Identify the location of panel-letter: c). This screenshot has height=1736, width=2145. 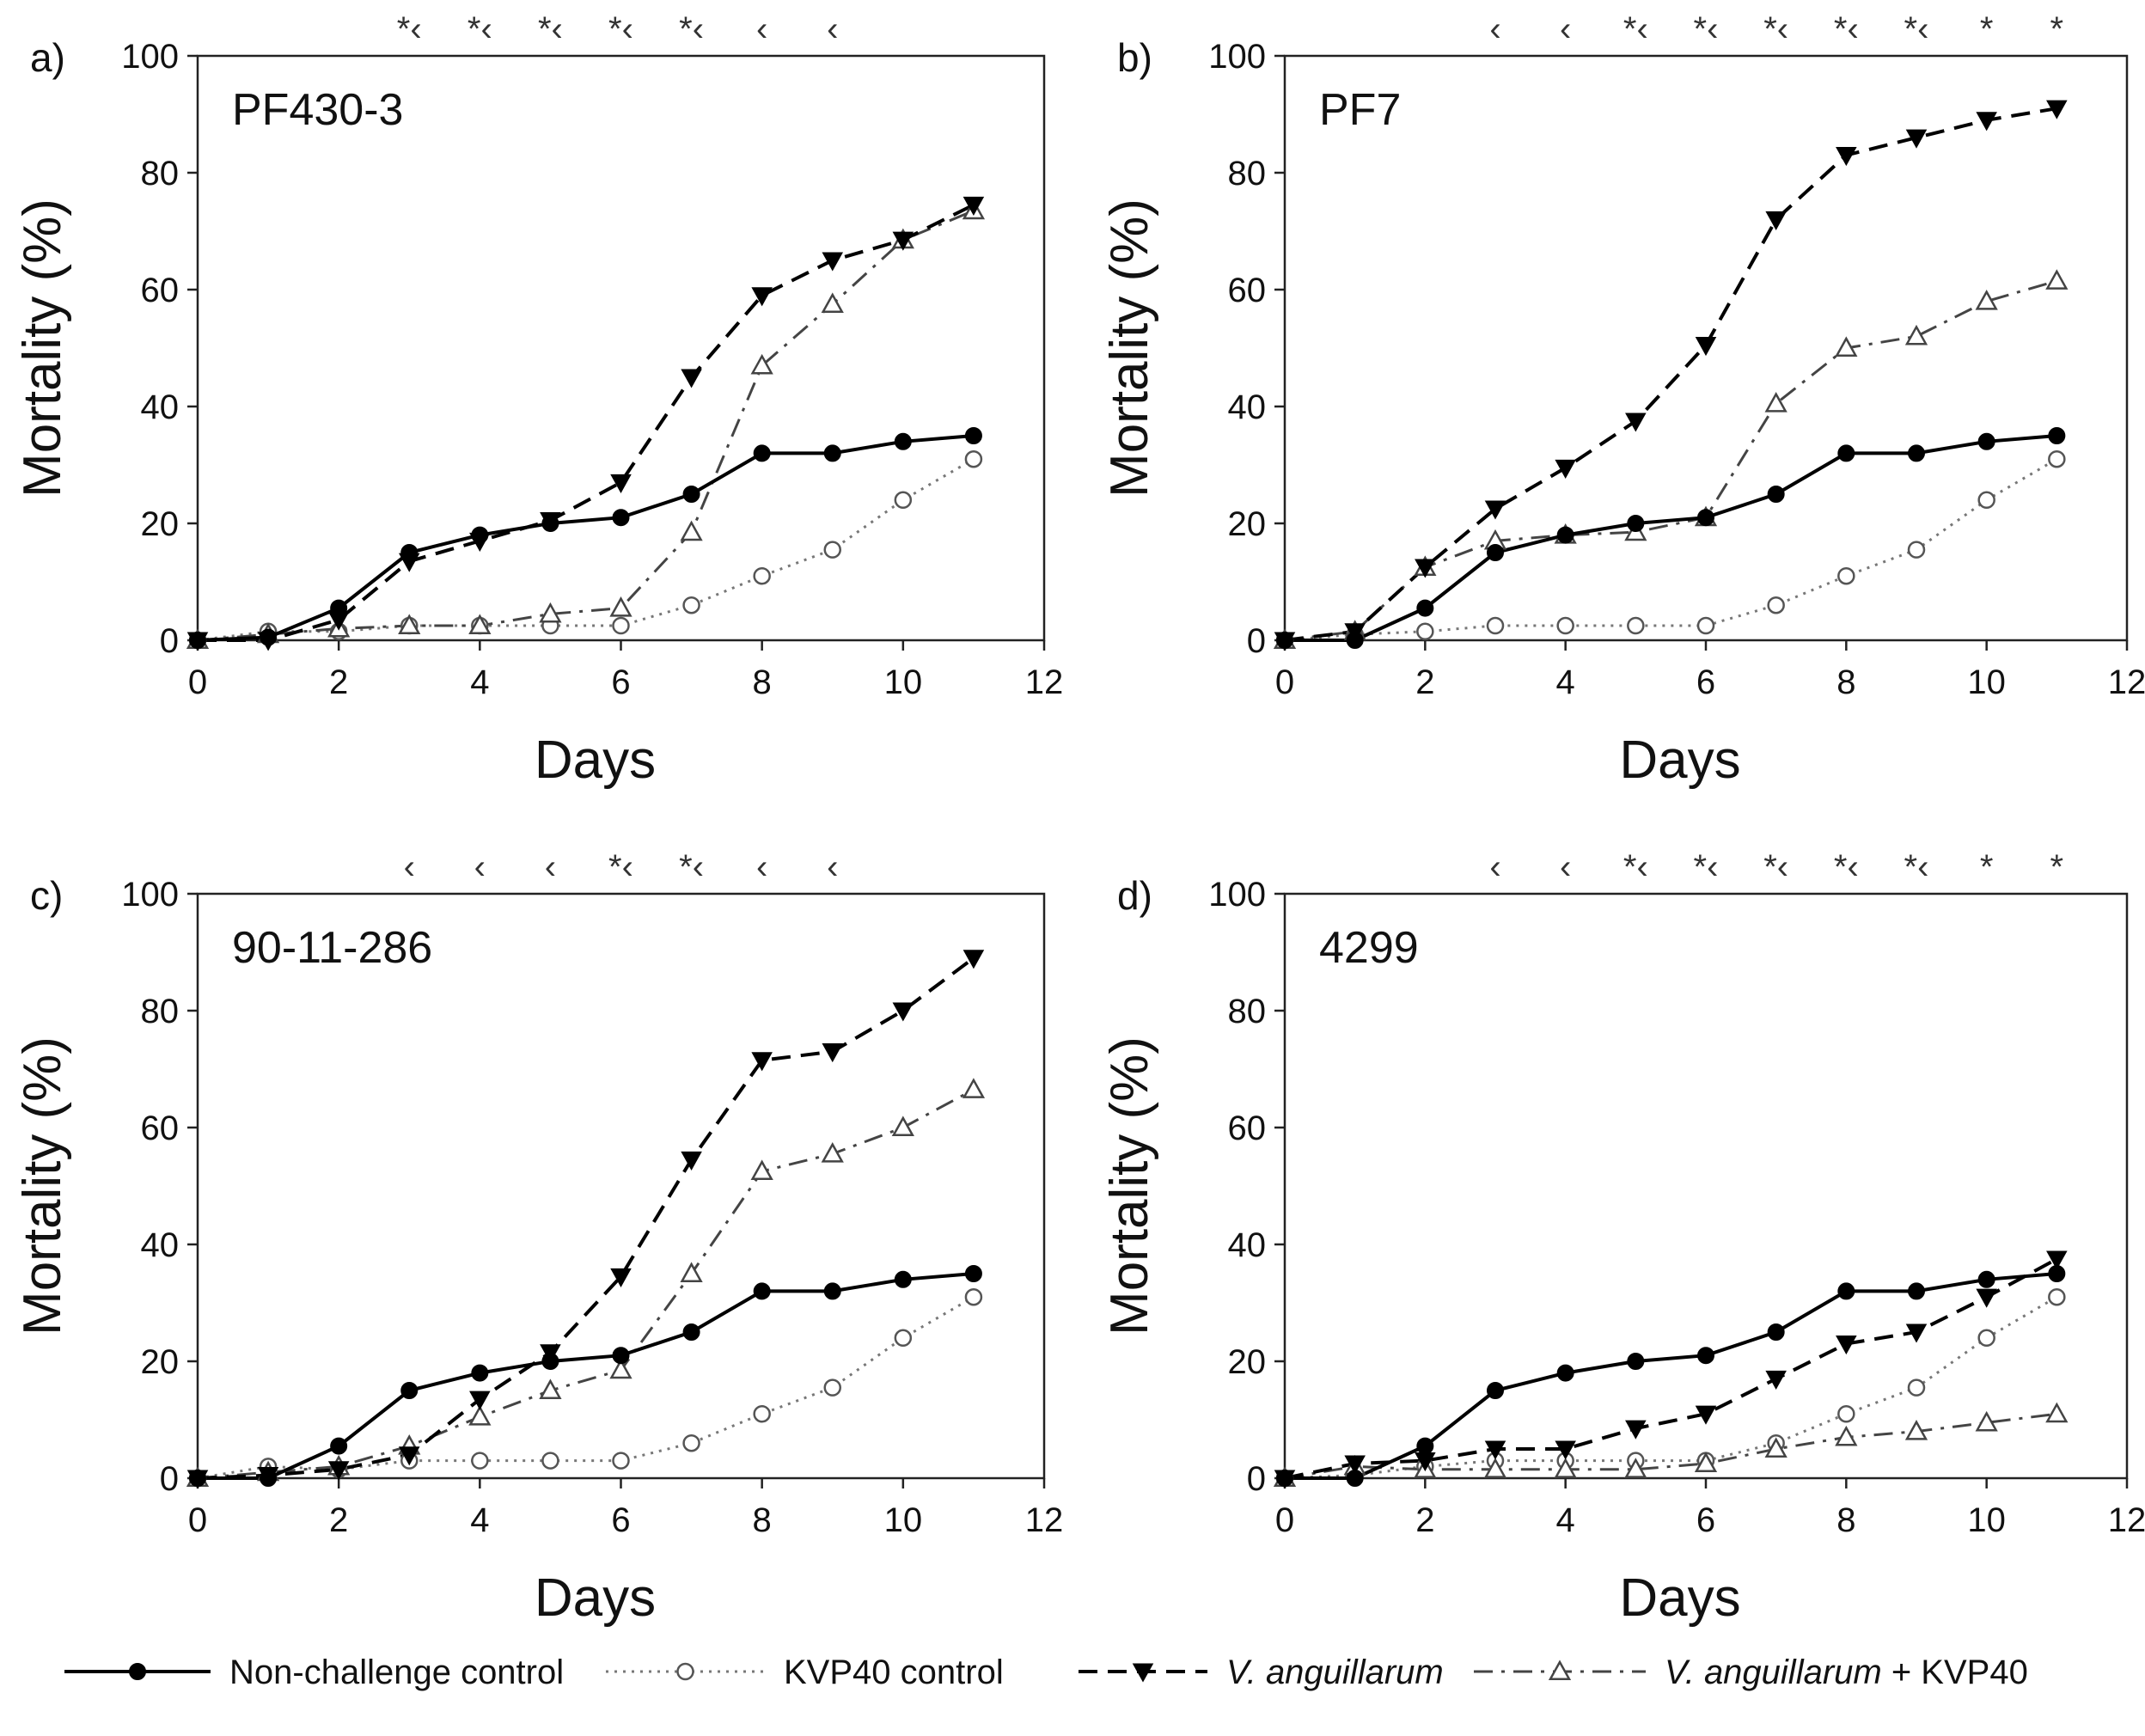
(46, 895).